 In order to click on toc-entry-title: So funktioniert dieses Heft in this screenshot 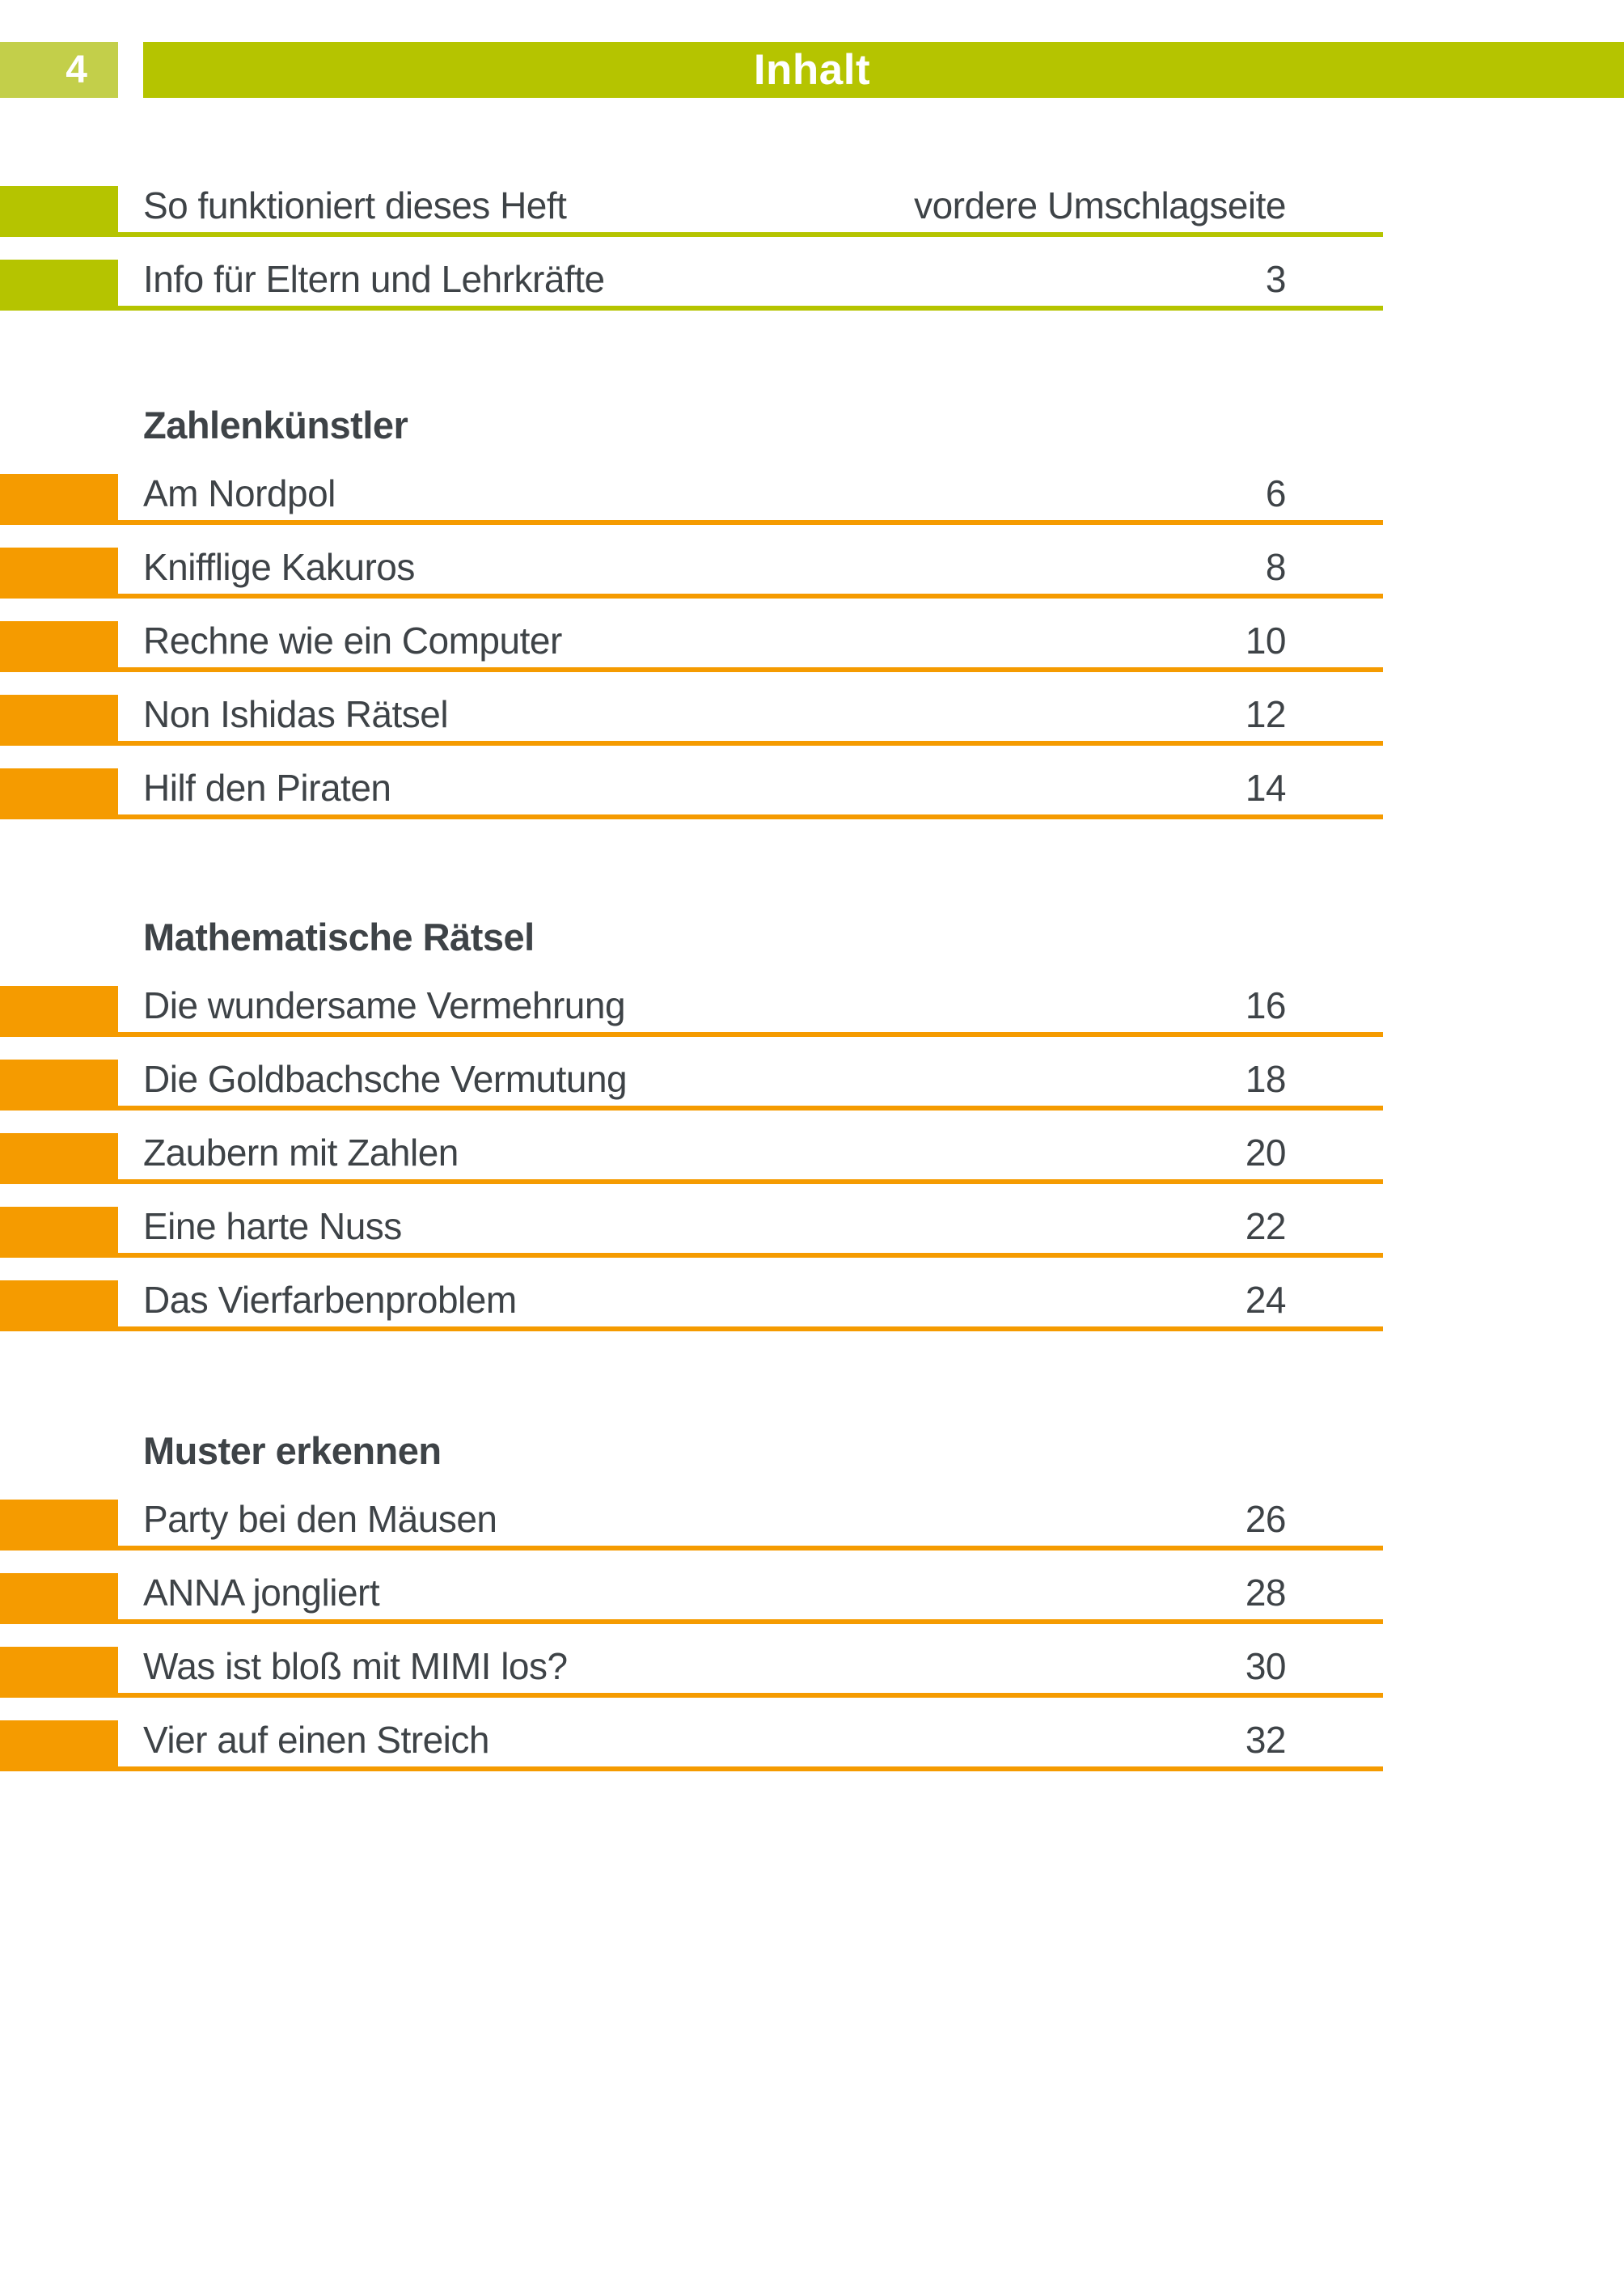, I will do `click(355, 206)`.